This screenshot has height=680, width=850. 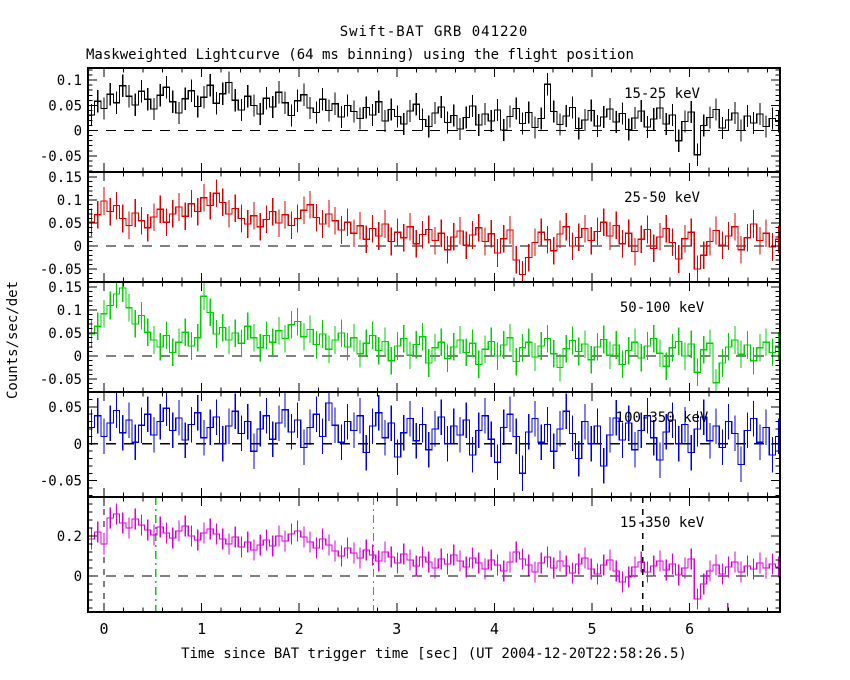 I want to click on panel-25-50-kev: 0.15 0.1 0.05 0 -0.05 25-50 keV, so click(x=410, y=226).